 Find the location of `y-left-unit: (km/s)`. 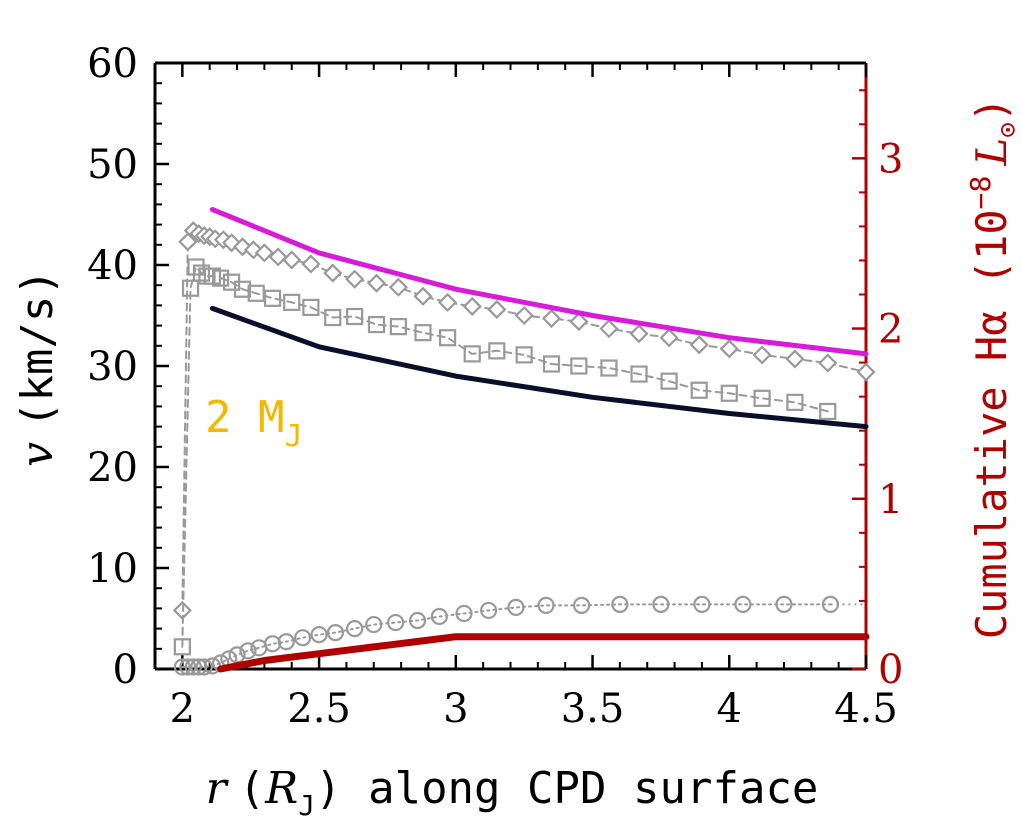

y-left-unit: (km/s) is located at coordinates (37, 348).